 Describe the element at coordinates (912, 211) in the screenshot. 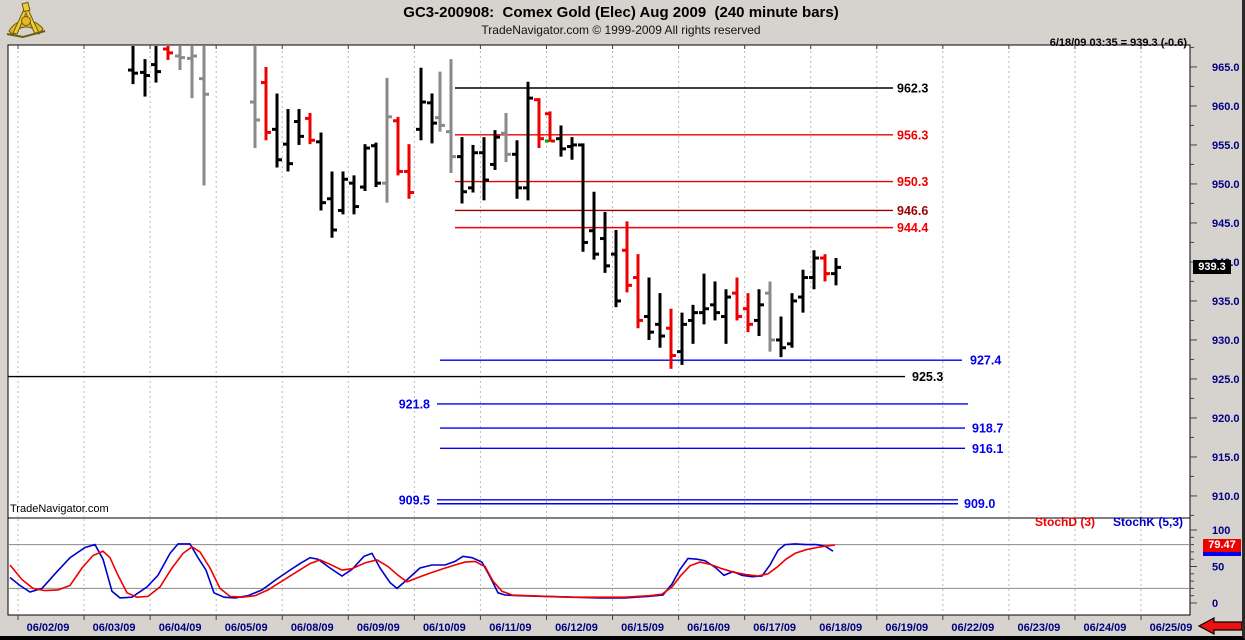

I see `level-label-946.6: 946.6` at that location.